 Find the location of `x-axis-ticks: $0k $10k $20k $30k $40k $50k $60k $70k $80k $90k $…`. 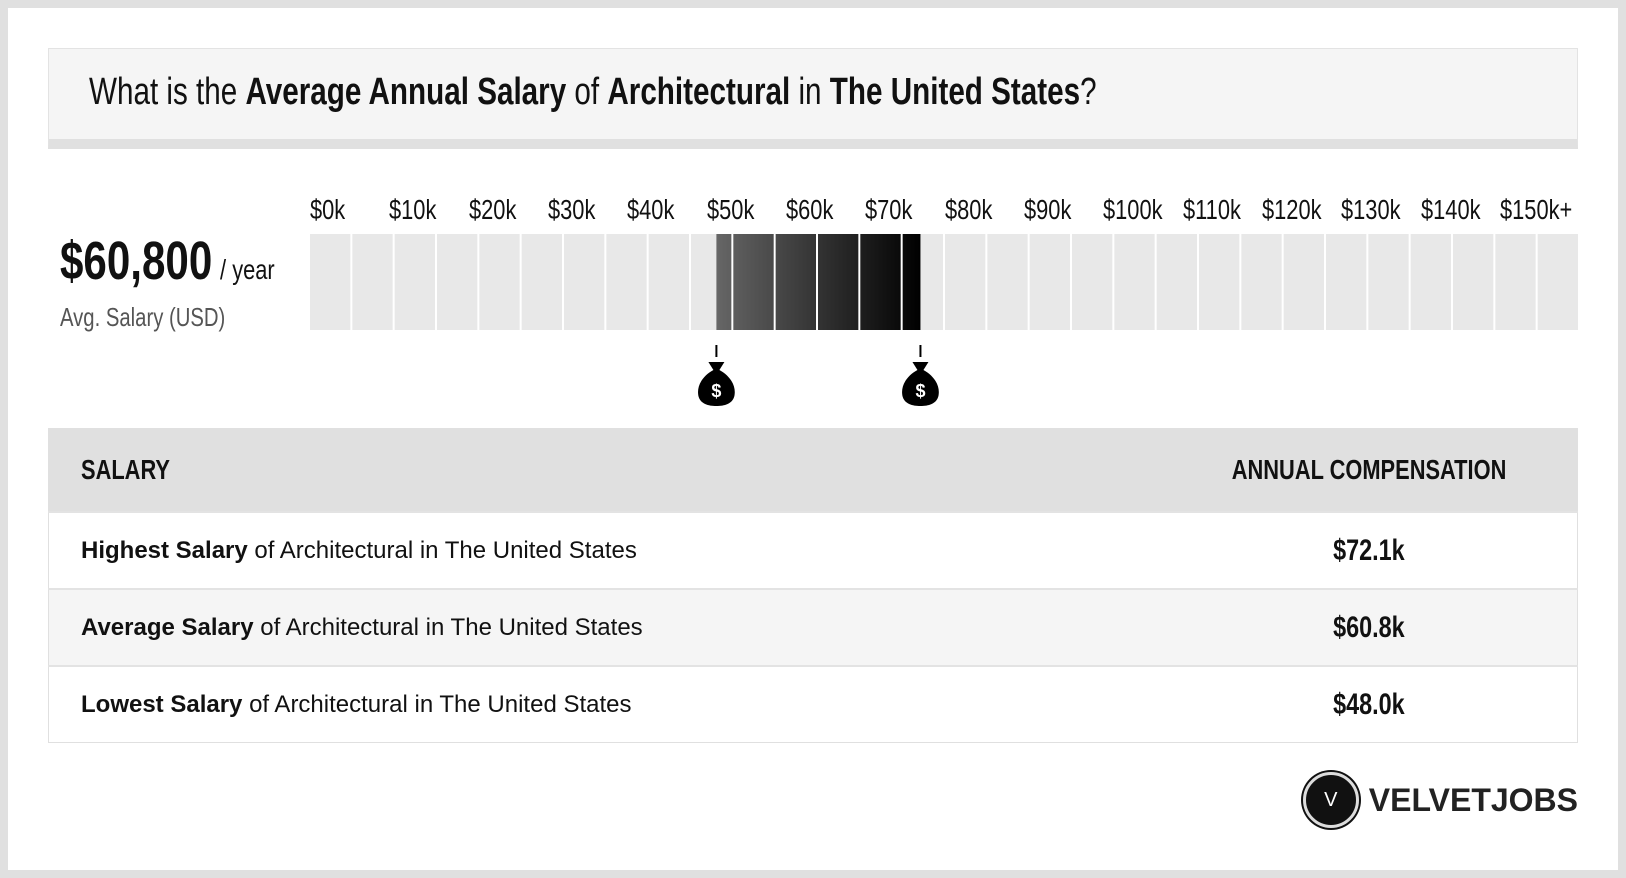

x-axis-ticks: $0k $10k $20k $30k $40k $50k $60k $70k $80k $90k $… is located at coordinates (945, 211).